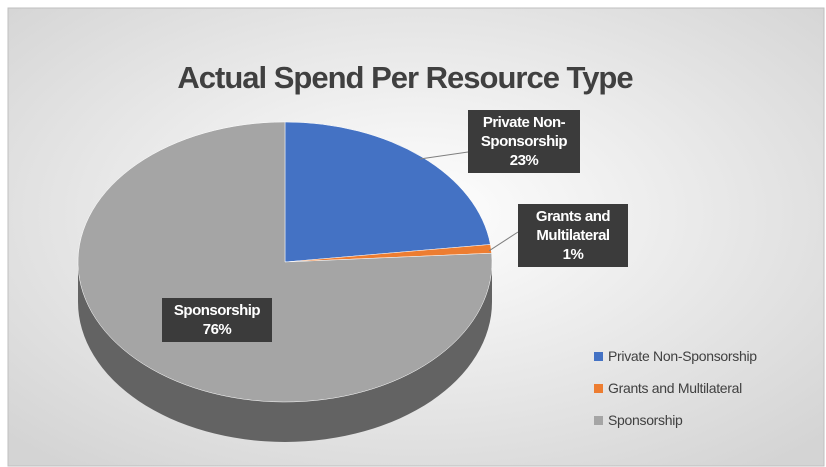 This screenshot has width=826, height=467. I want to click on data-label-value: 1%, so click(573, 254).